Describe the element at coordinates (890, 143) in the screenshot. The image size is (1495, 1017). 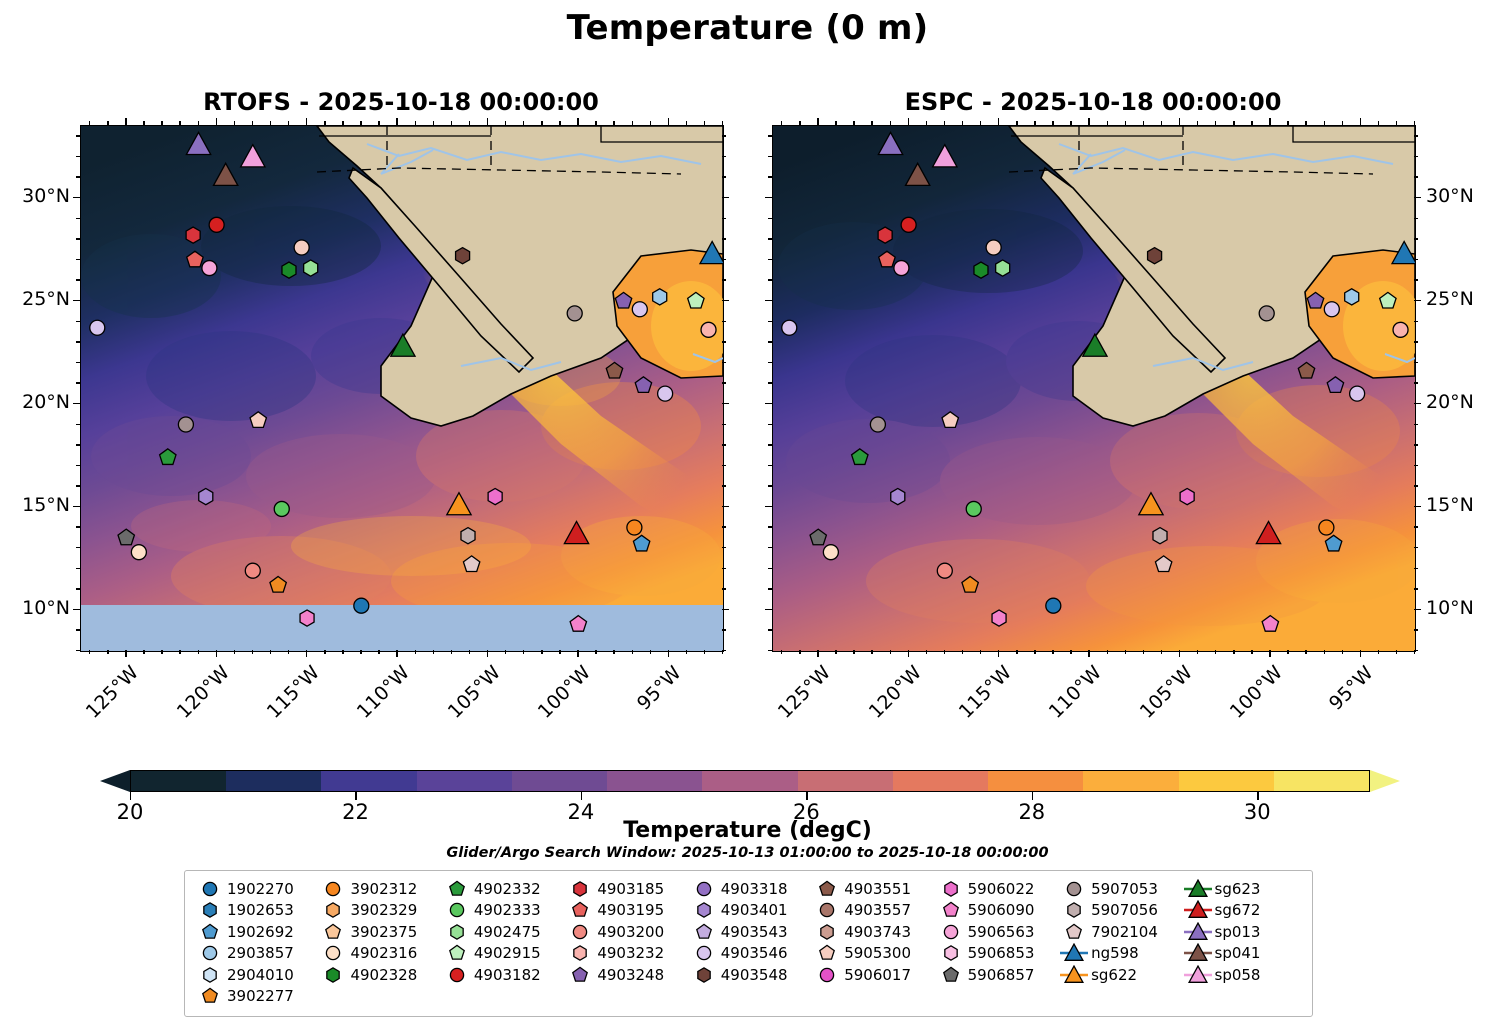
I see `map-marker-sp013` at that location.